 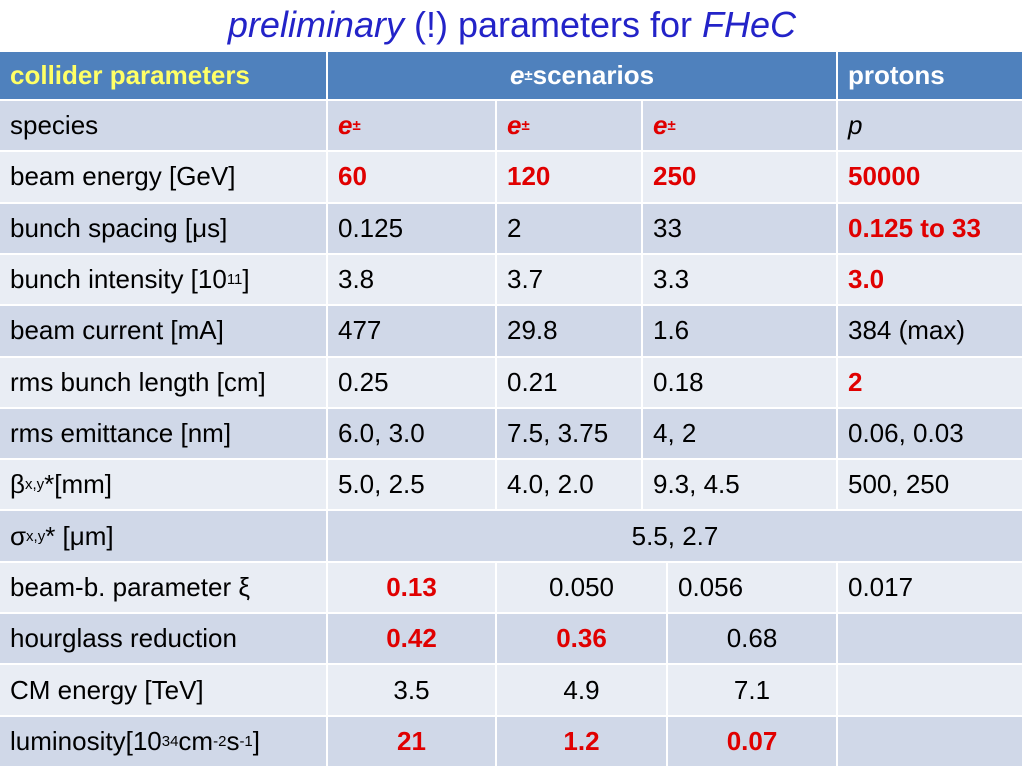 What do you see at coordinates (931, 178) in the screenshot?
I see `table-cell: 50000` at bounding box center [931, 178].